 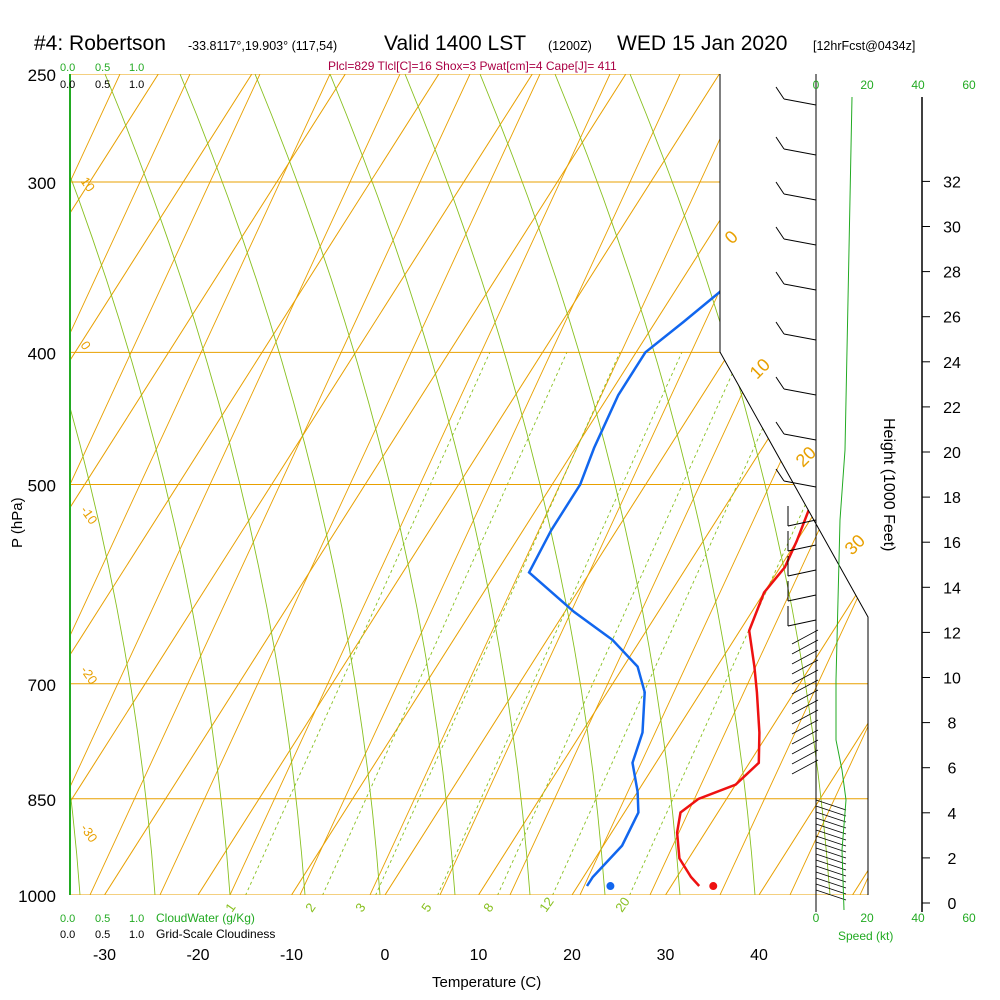 What do you see at coordinates (855, 545) in the screenshot?
I see `isotherm-label: 30` at bounding box center [855, 545].